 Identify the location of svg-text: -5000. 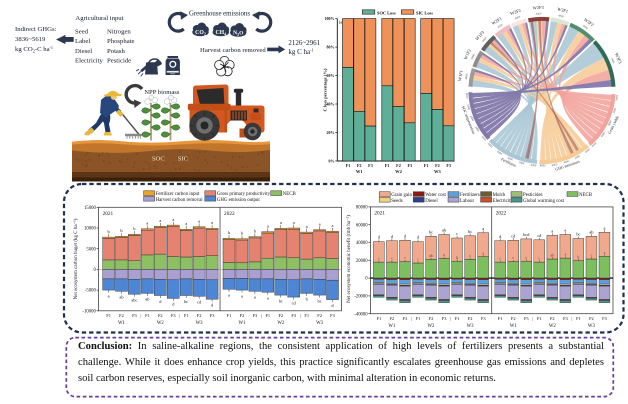
(91, 291).